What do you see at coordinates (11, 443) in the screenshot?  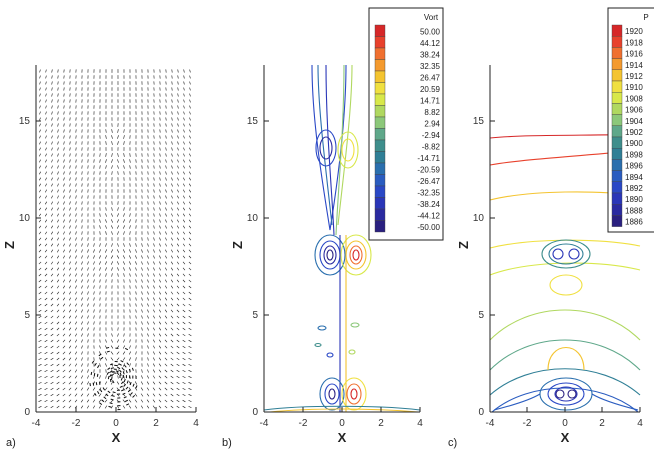 I see `panel-a-label: a)` at bounding box center [11, 443].